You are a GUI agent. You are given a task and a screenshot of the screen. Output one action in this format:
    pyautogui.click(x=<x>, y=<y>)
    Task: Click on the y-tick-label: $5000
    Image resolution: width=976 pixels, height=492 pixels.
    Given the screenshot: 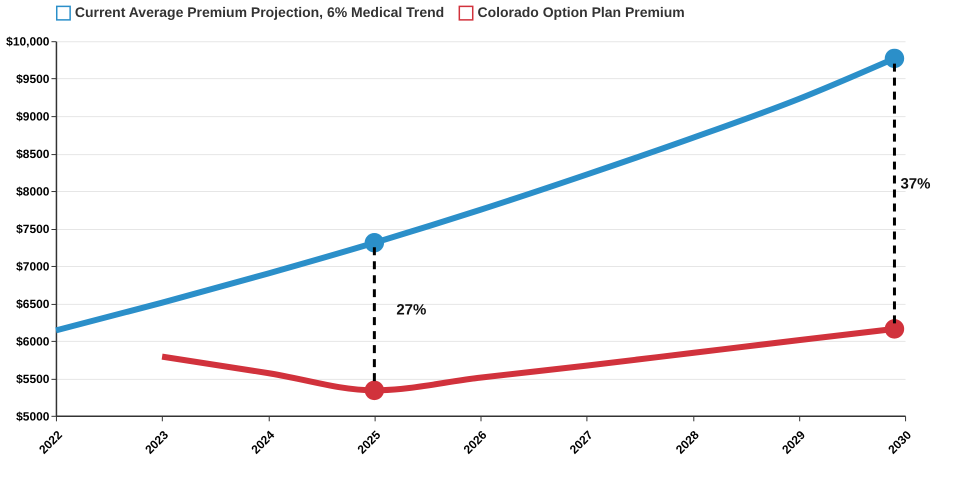 What is the action you would take?
    pyautogui.click(x=33, y=416)
    